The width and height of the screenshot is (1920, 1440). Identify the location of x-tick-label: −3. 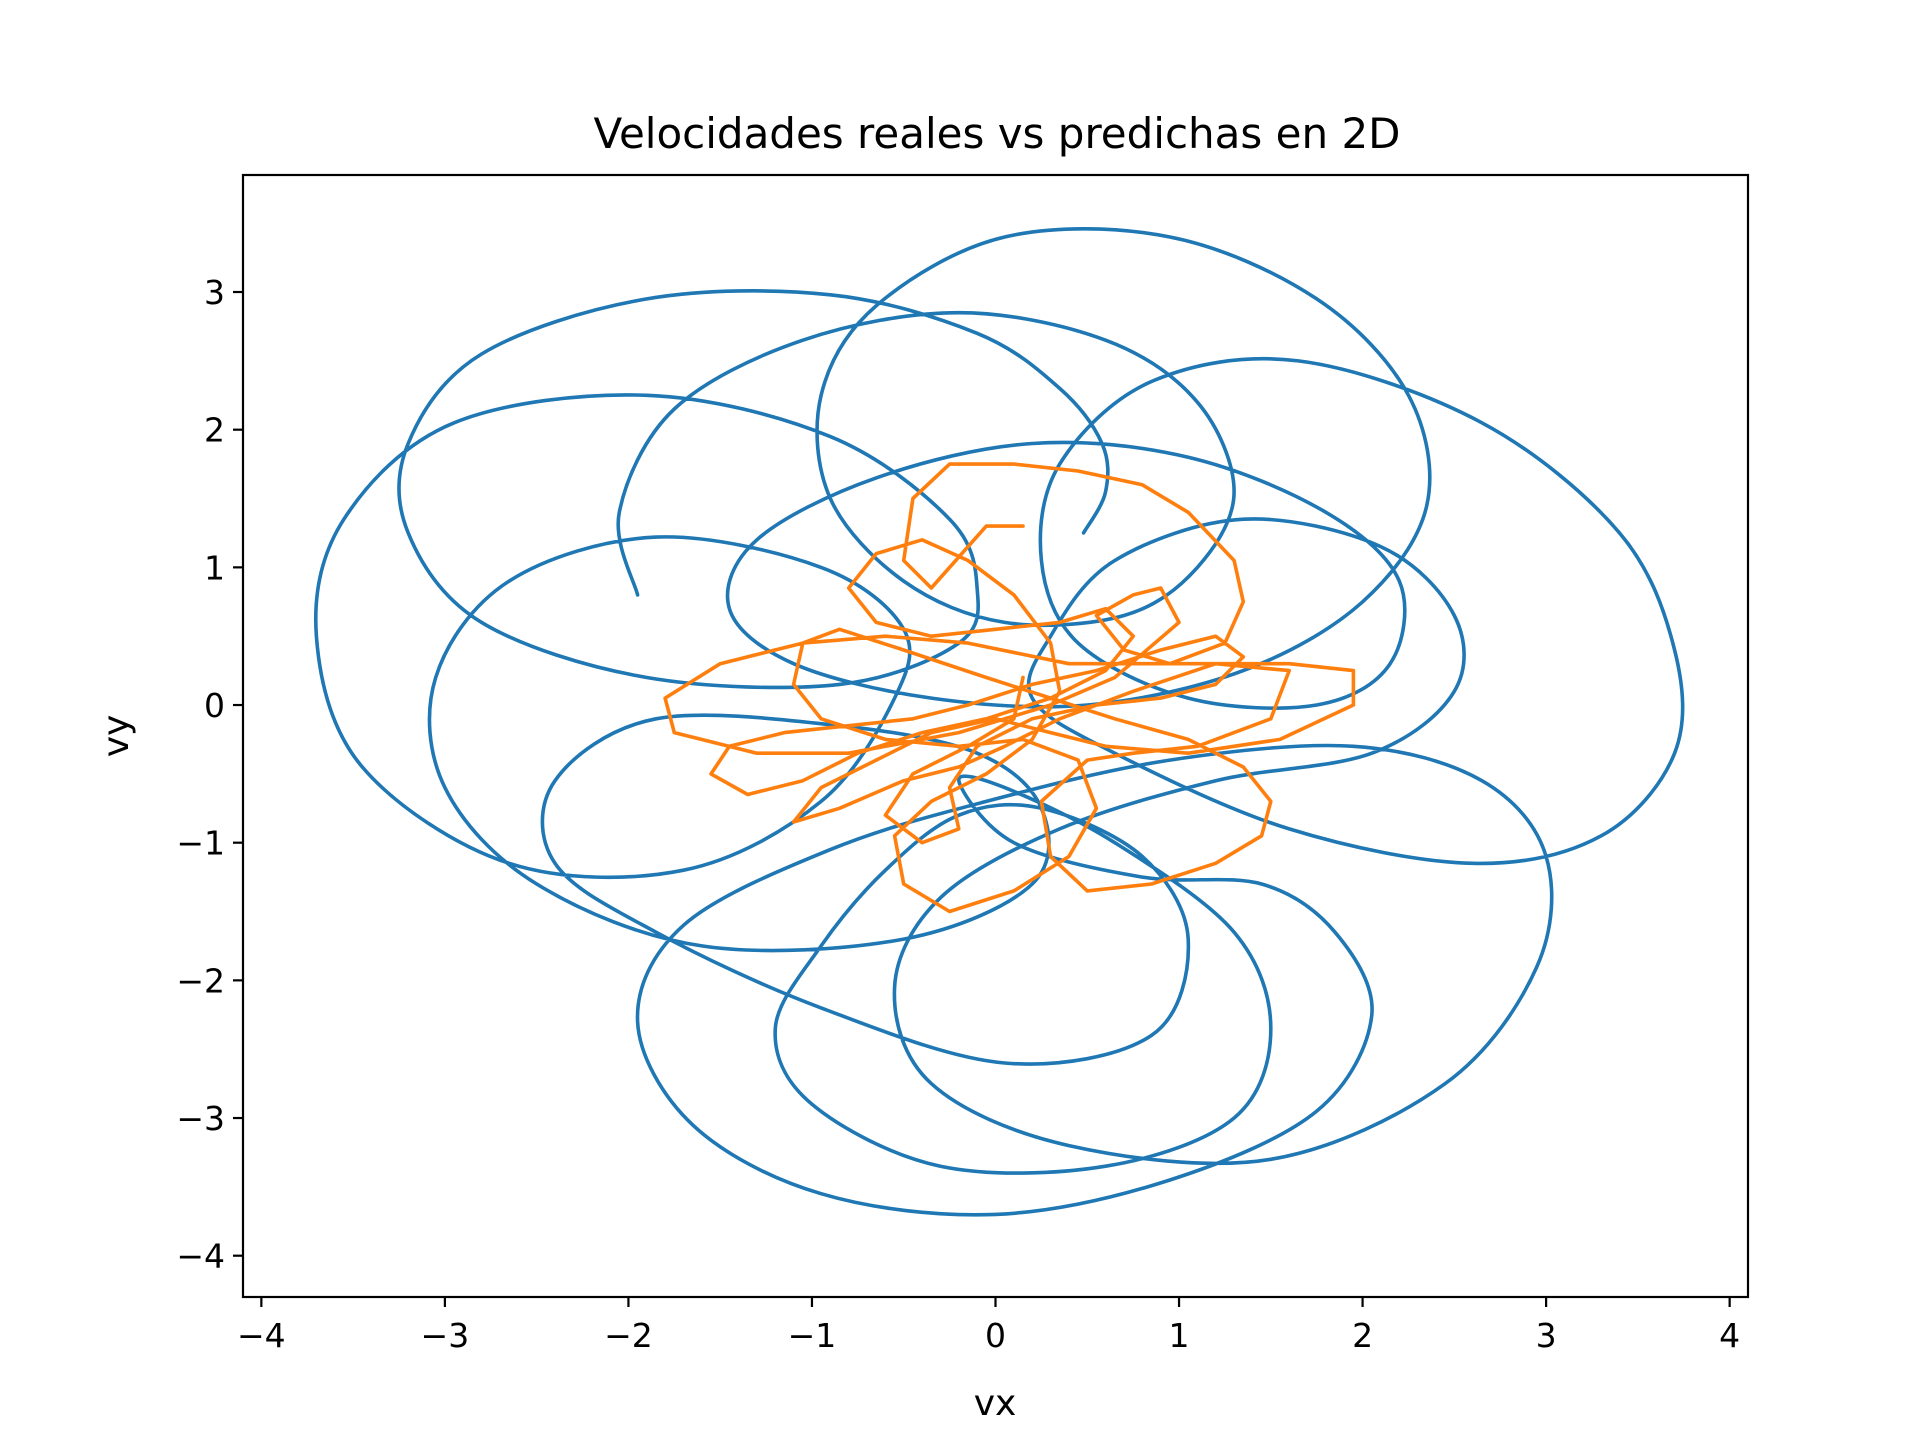
(445, 1335).